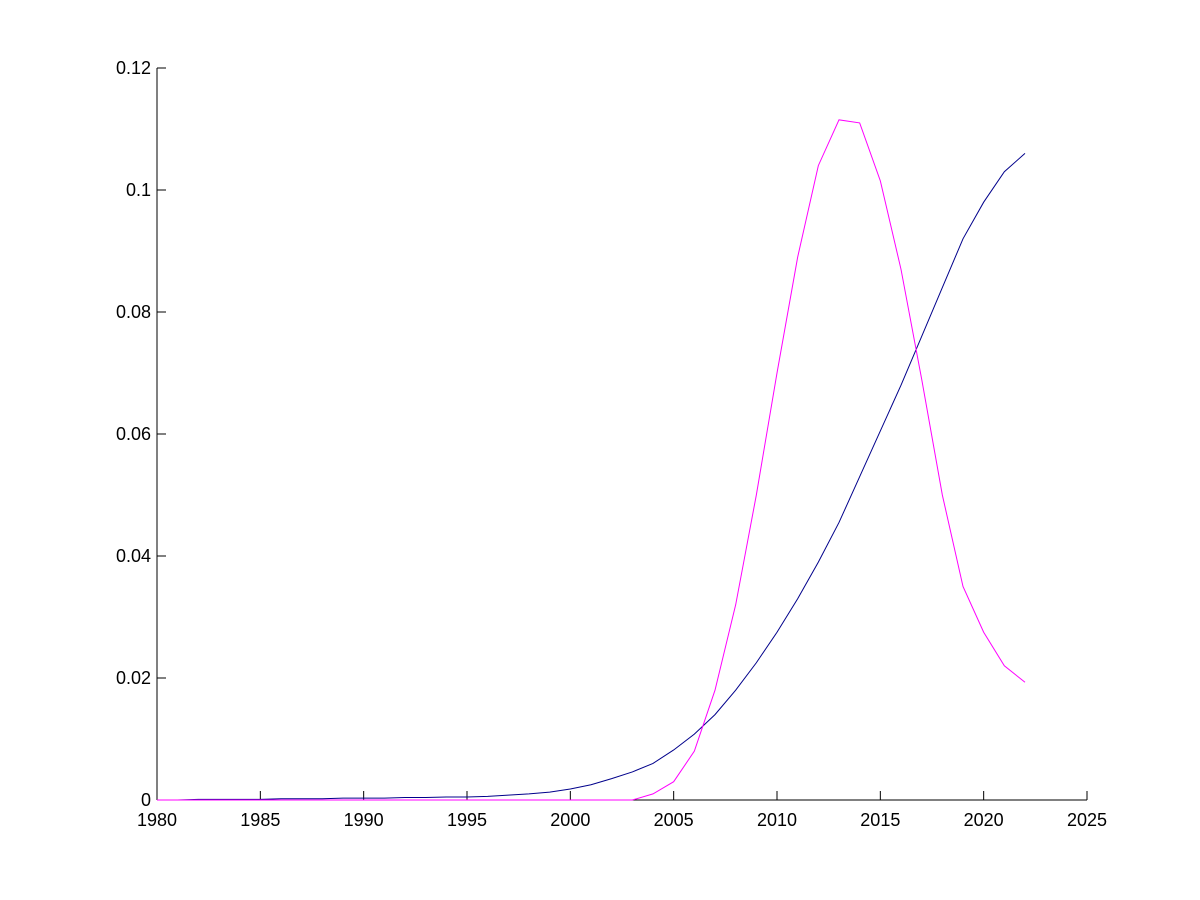  What do you see at coordinates (1087, 820) in the screenshot?
I see `x-tick-label: 2025` at bounding box center [1087, 820].